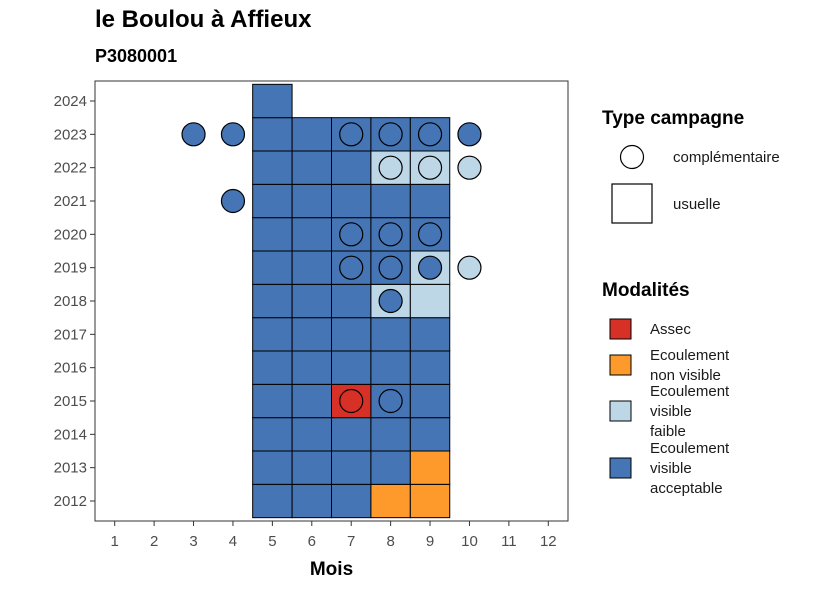  I want to click on y-tick-label-2015: 2015, so click(70, 401).